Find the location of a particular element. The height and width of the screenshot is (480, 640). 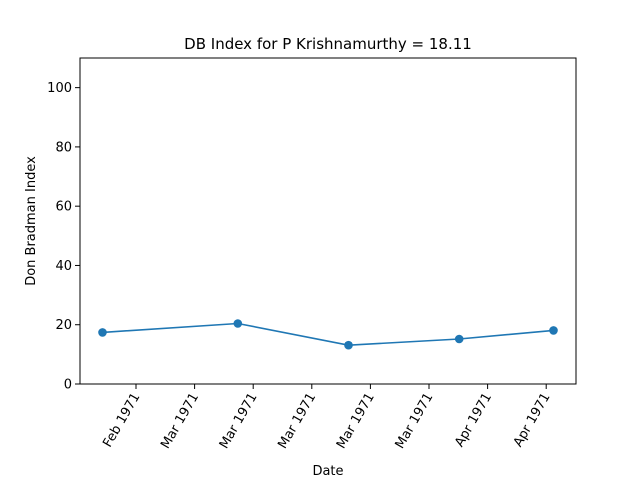

series-layer is located at coordinates (328, 334).